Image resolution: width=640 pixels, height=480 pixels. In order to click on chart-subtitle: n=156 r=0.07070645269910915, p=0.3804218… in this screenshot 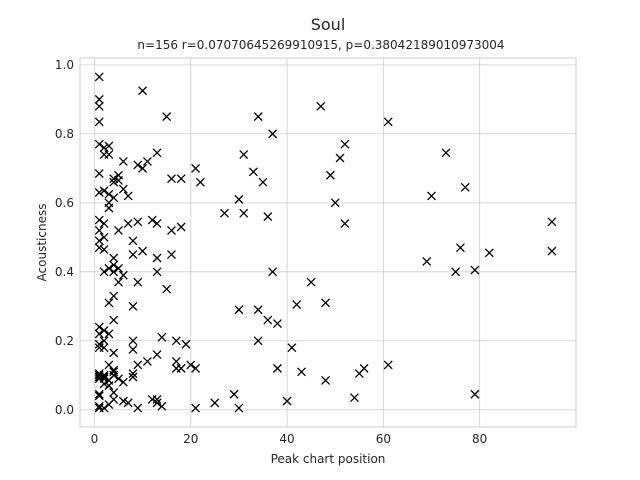, I will do `click(320, 45)`.